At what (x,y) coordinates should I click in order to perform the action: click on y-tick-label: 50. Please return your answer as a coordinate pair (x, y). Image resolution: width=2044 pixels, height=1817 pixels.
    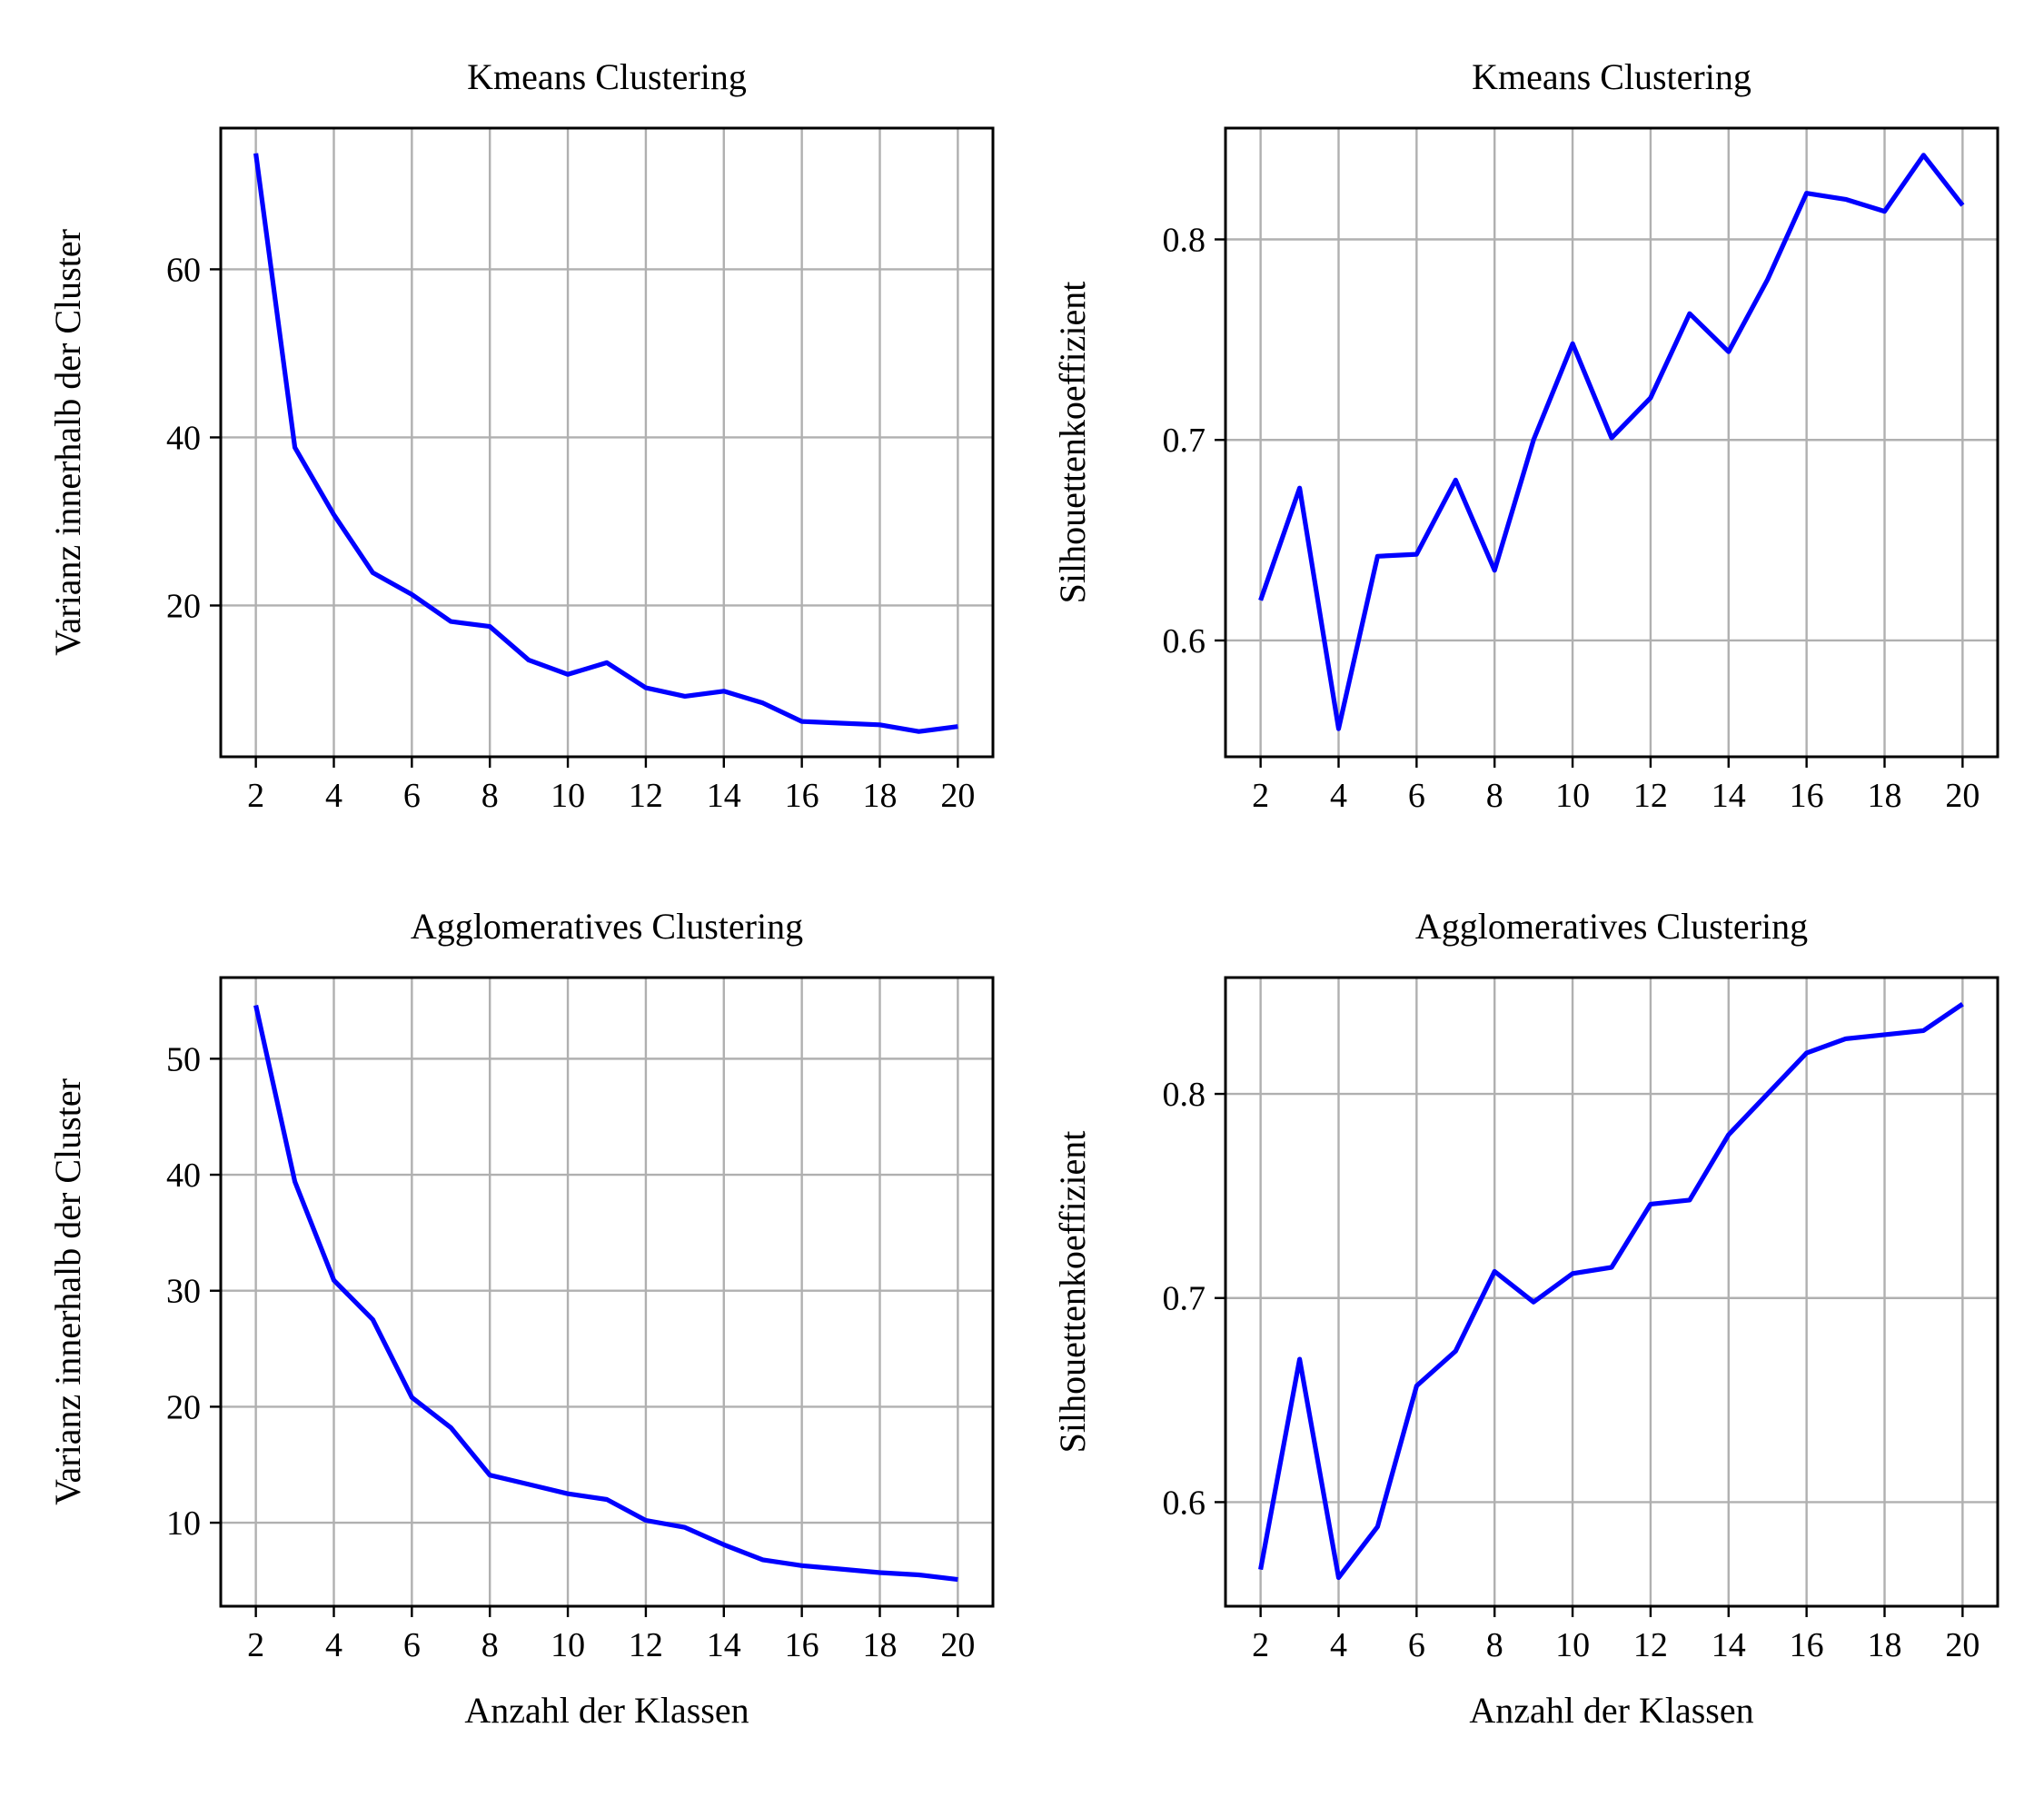
    Looking at the image, I should click on (184, 1059).